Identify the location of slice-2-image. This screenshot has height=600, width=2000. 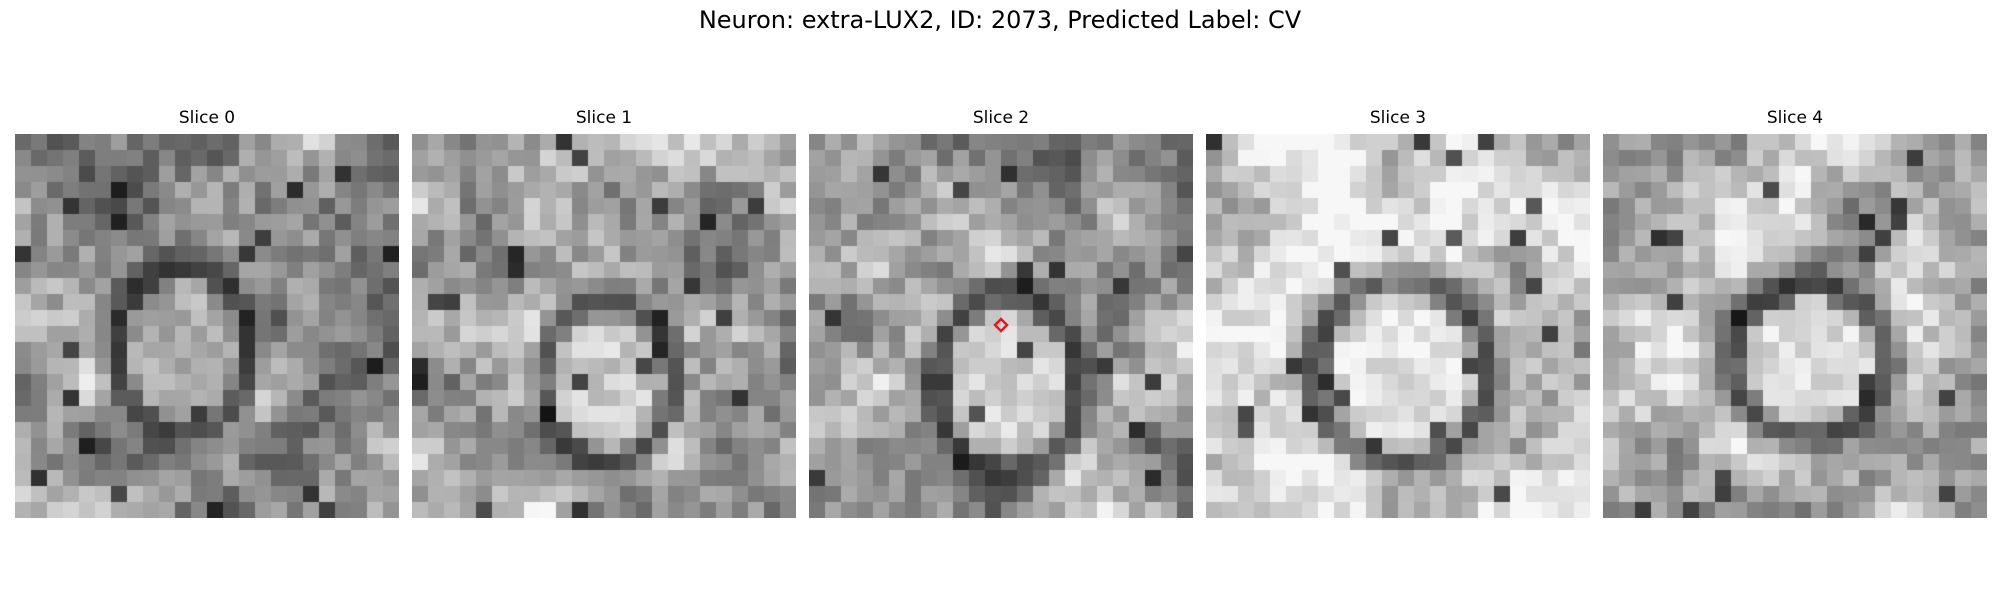
(1001, 326).